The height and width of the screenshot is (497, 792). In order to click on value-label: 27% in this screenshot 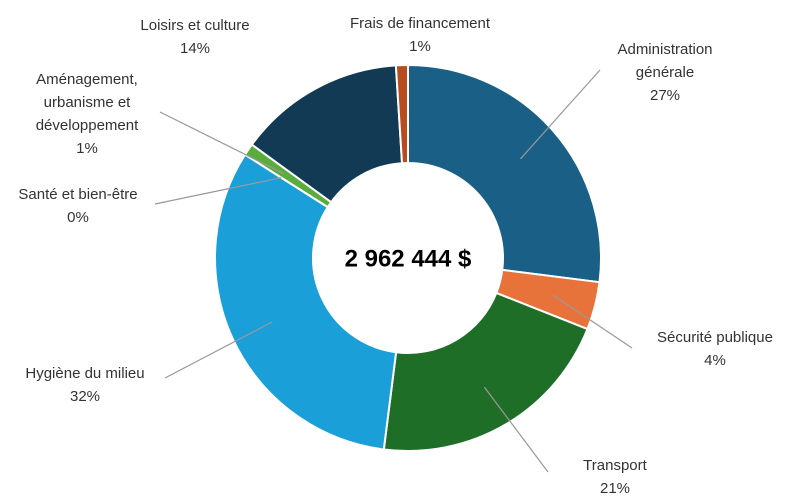, I will do `click(665, 95)`.